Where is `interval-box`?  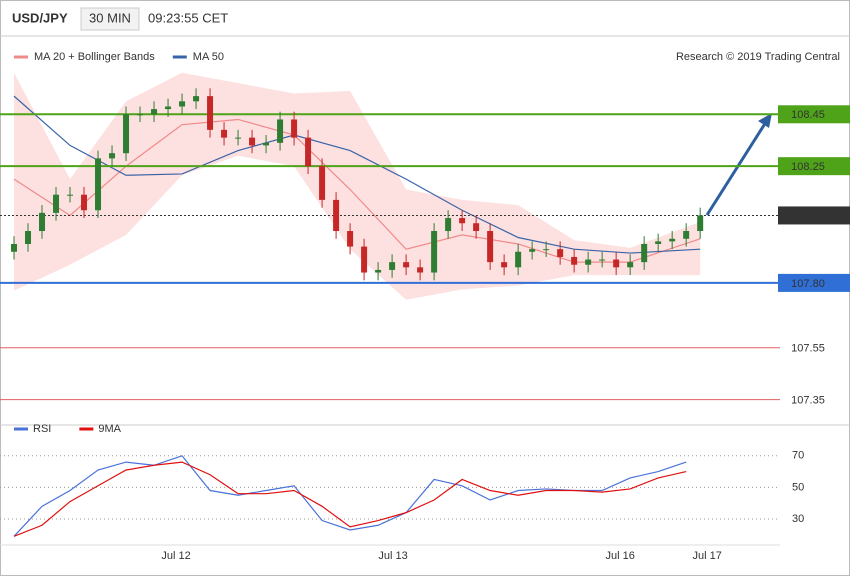
interval-box is located at coordinates (110, 19).